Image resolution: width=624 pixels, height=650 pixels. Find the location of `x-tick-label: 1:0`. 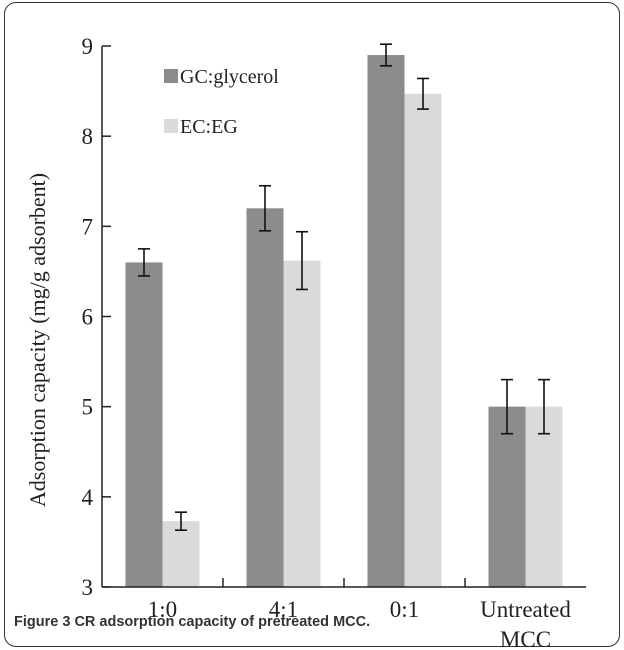

x-tick-label: 1:0 is located at coordinates (162, 609).